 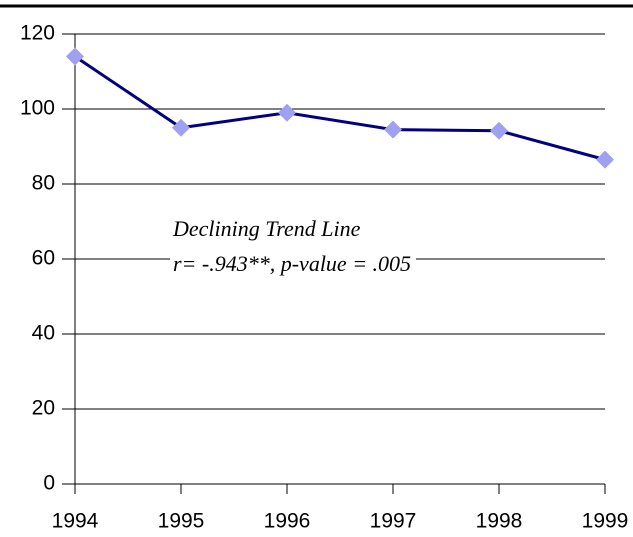 What do you see at coordinates (37, 33) in the screenshot?
I see `y-tick-label: 120` at bounding box center [37, 33].